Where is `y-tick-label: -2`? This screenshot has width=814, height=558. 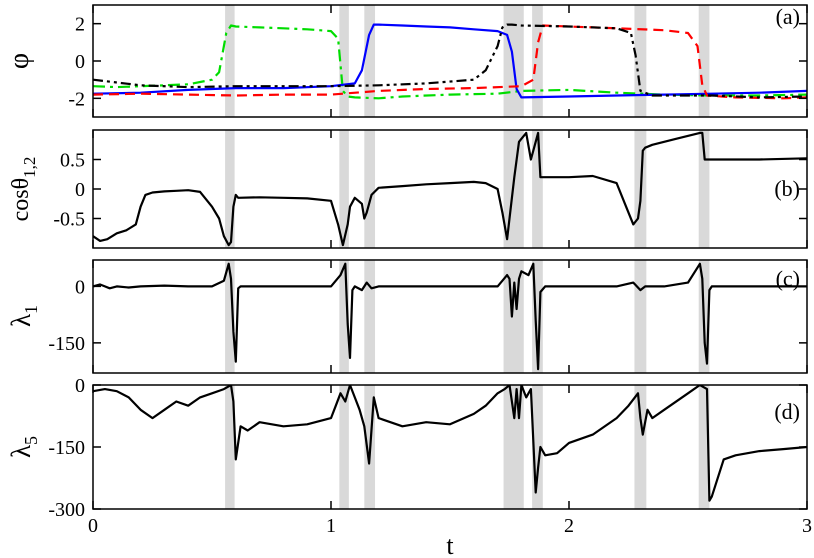
y-tick-label: -2 is located at coordinates (76, 99).